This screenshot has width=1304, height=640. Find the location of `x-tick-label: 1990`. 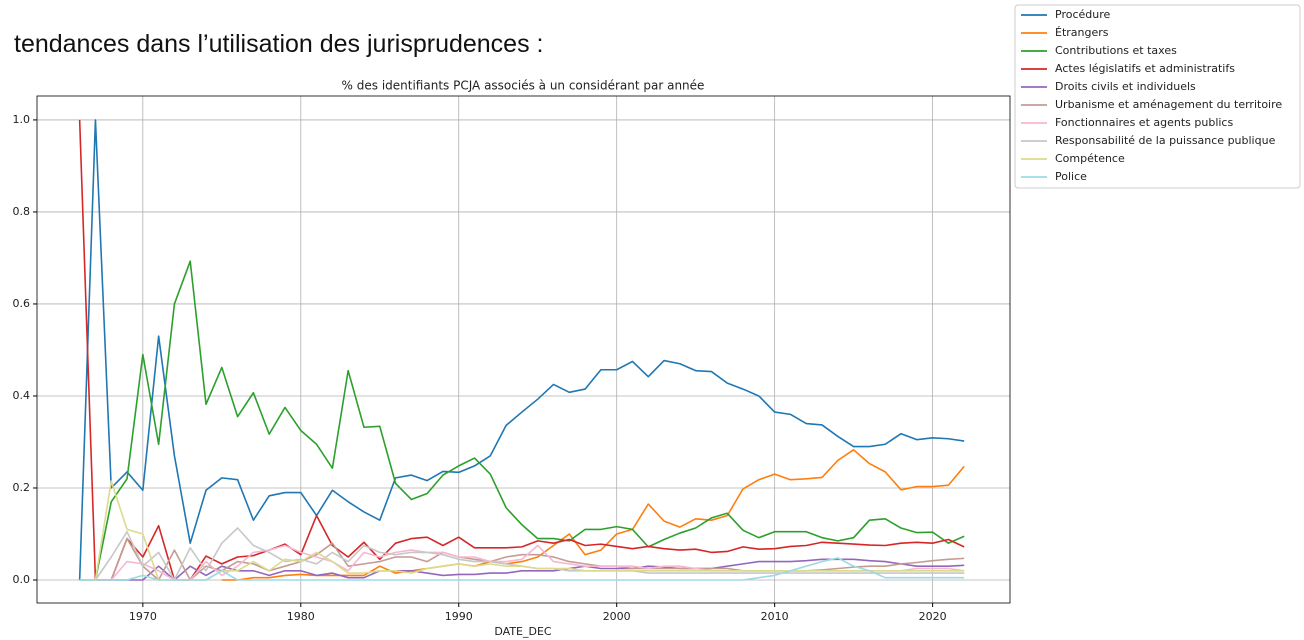

x-tick-label: 1990 is located at coordinates (459, 616).